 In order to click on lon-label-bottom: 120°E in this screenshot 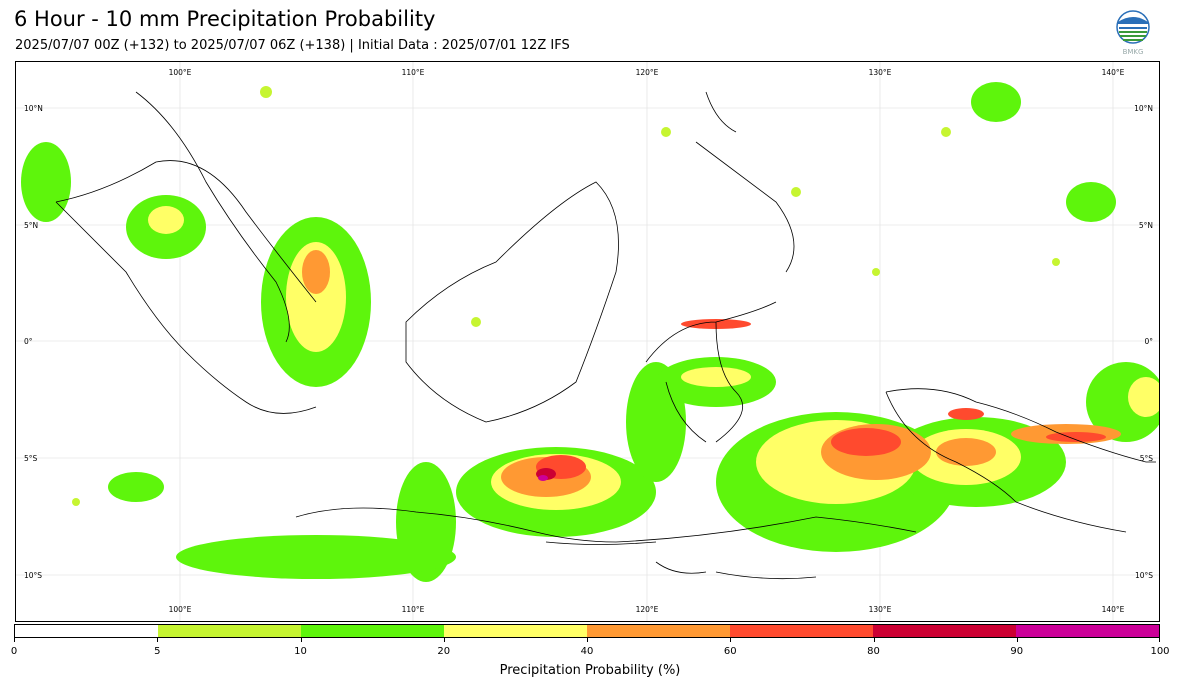, I will do `click(647, 609)`.